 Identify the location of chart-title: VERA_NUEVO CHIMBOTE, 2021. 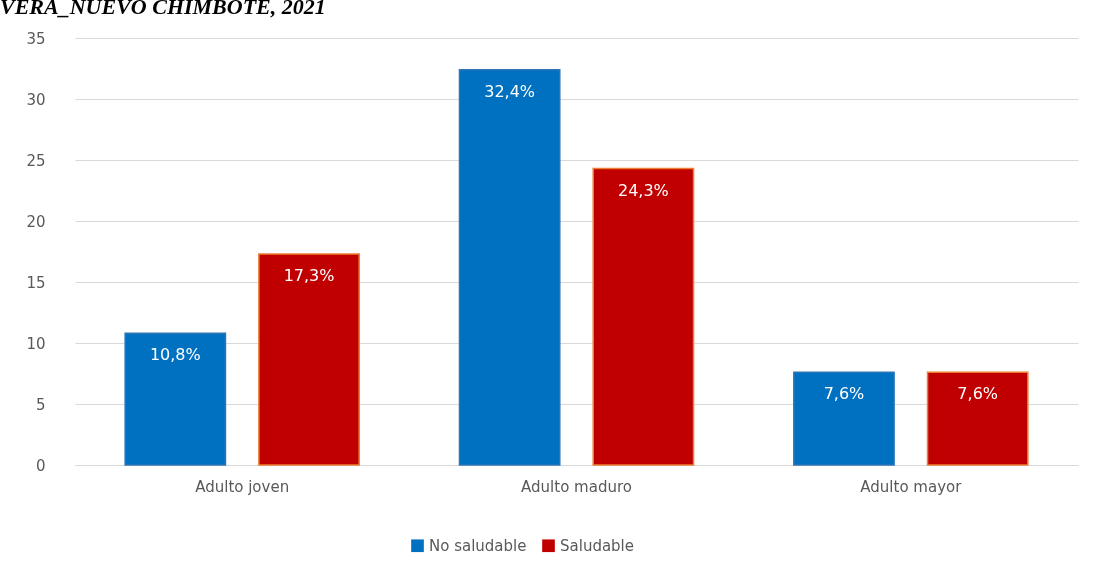
(163, 9).